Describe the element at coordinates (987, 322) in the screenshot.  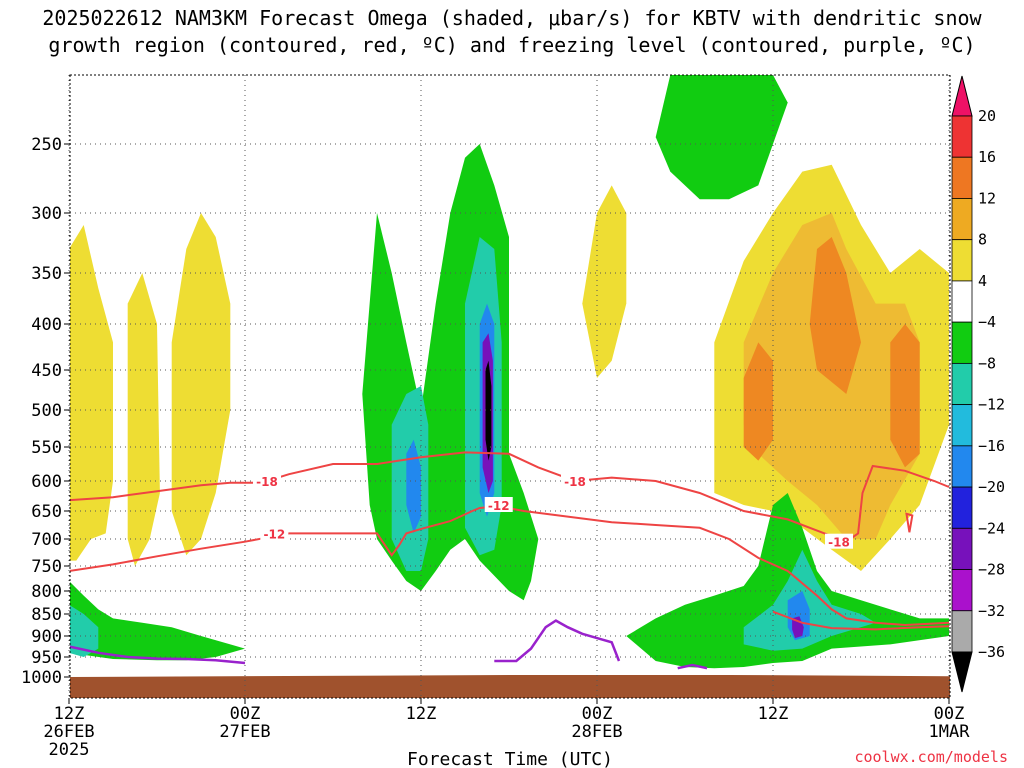
I see `colorbar-label-5: −4` at that location.